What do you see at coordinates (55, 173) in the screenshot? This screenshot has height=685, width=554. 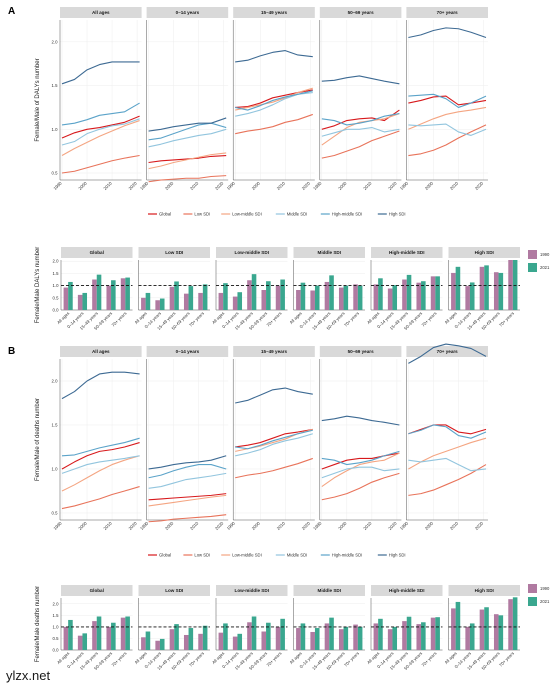 I see `y-tick-label: 0.5` at bounding box center [55, 173].